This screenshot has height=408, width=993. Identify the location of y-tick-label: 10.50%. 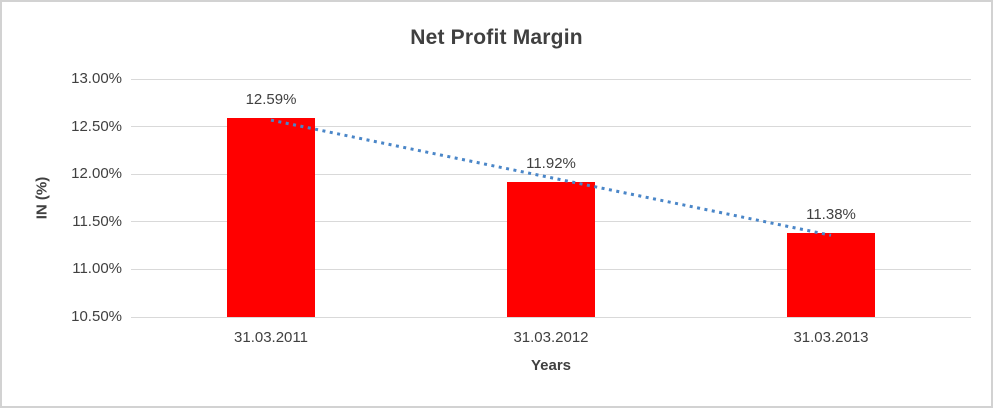
(96, 316).